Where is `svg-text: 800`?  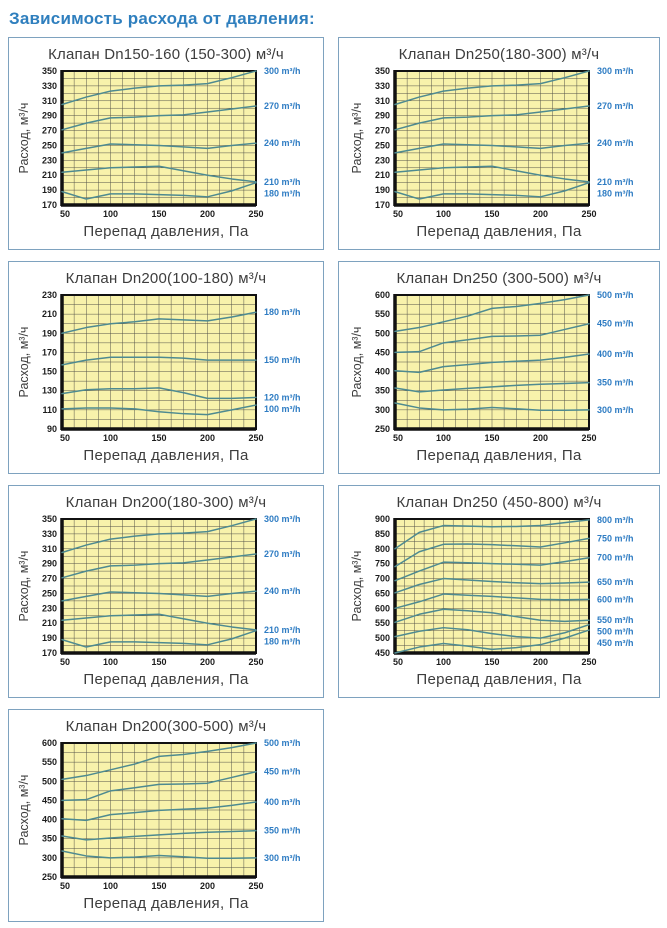
svg-text: 800 is located at coordinates (382, 549).